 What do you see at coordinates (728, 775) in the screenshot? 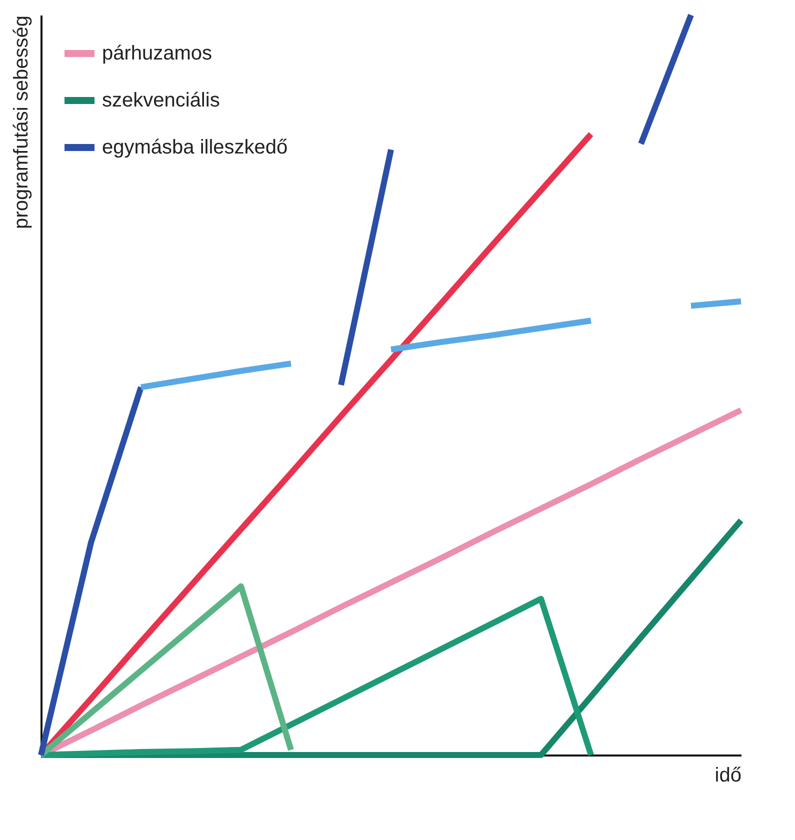
I see `x-axis-title: idő` at bounding box center [728, 775].